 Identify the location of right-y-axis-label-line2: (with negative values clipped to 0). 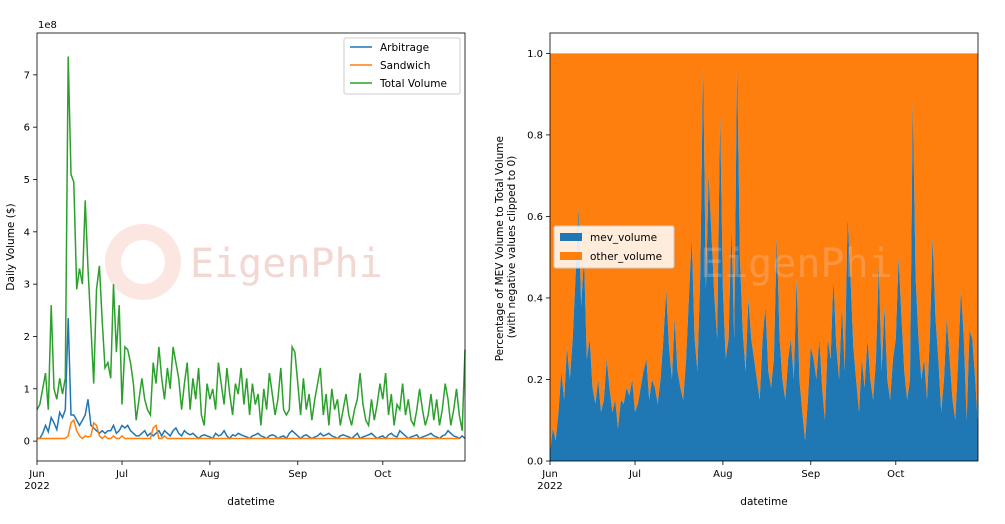
(512, 247).